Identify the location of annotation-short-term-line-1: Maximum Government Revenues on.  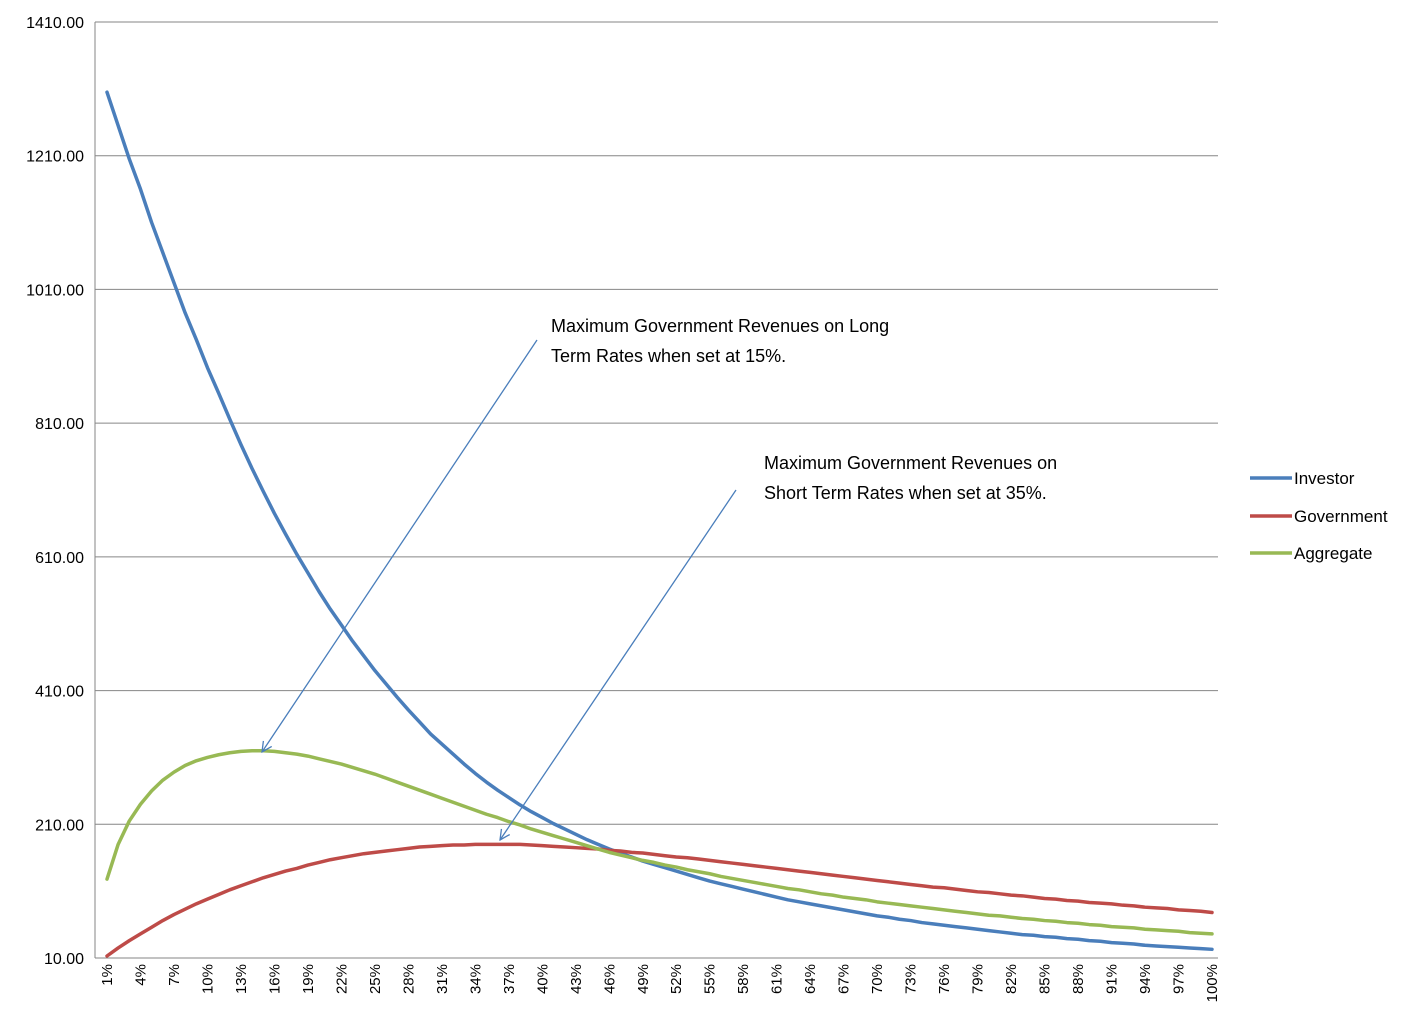
(910, 463).